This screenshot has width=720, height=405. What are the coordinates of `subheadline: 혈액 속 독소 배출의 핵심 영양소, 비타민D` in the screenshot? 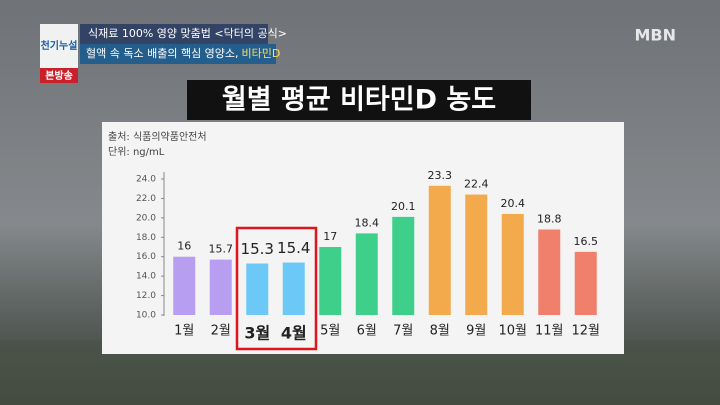 It's located at (183, 53).